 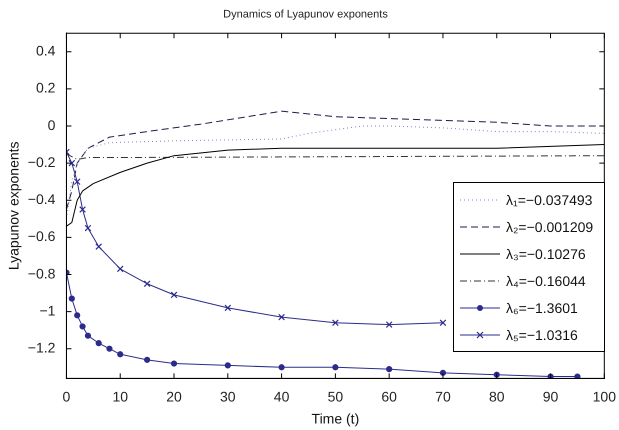 I want to click on legend-label: λ₄=−0.16044, so click(x=546, y=280).